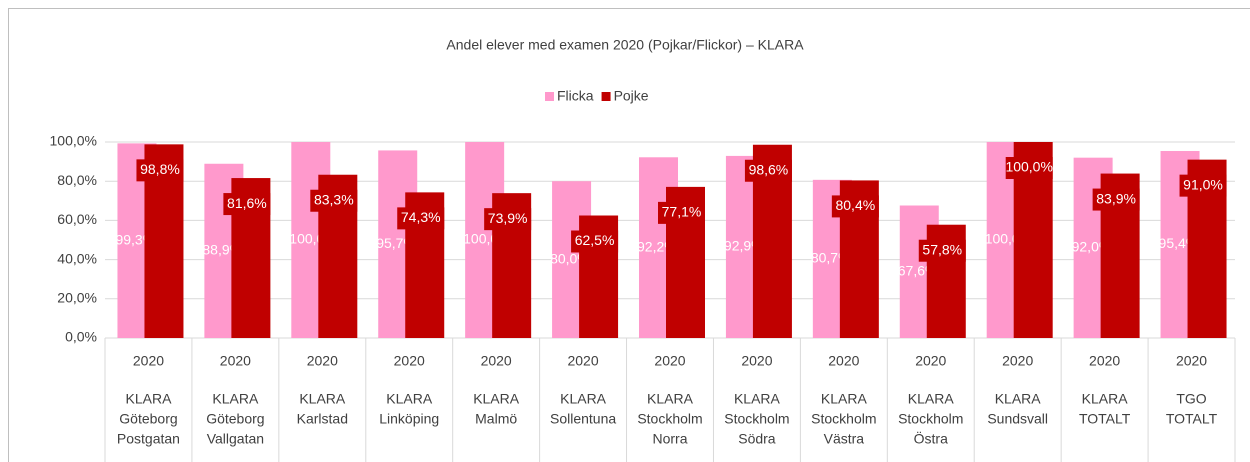 The width and height of the screenshot is (1250, 462). What do you see at coordinates (409, 419) in the screenshot?
I see `x-tick-label: Linköping` at bounding box center [409, 419].